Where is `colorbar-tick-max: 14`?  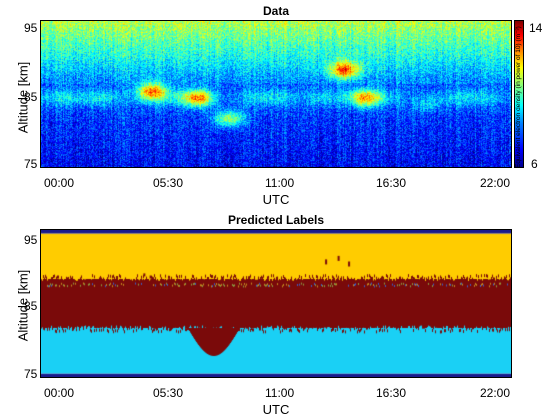
colorbar-tick-max: 14 is located at coordinates (536, 28).